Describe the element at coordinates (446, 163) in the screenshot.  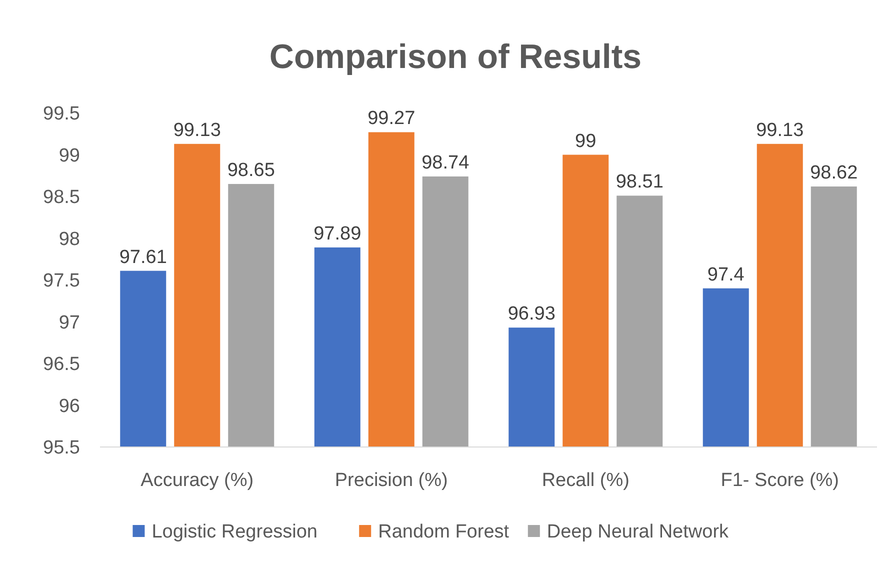
I see `data-label: 98.74` at that location.